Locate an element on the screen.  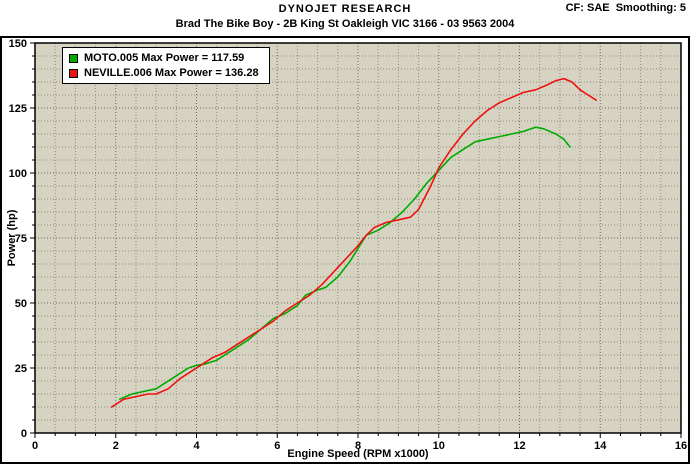
legend-item-moto: MOTO.005 Max Power = 117.59 is located at coordinates (164, 58).